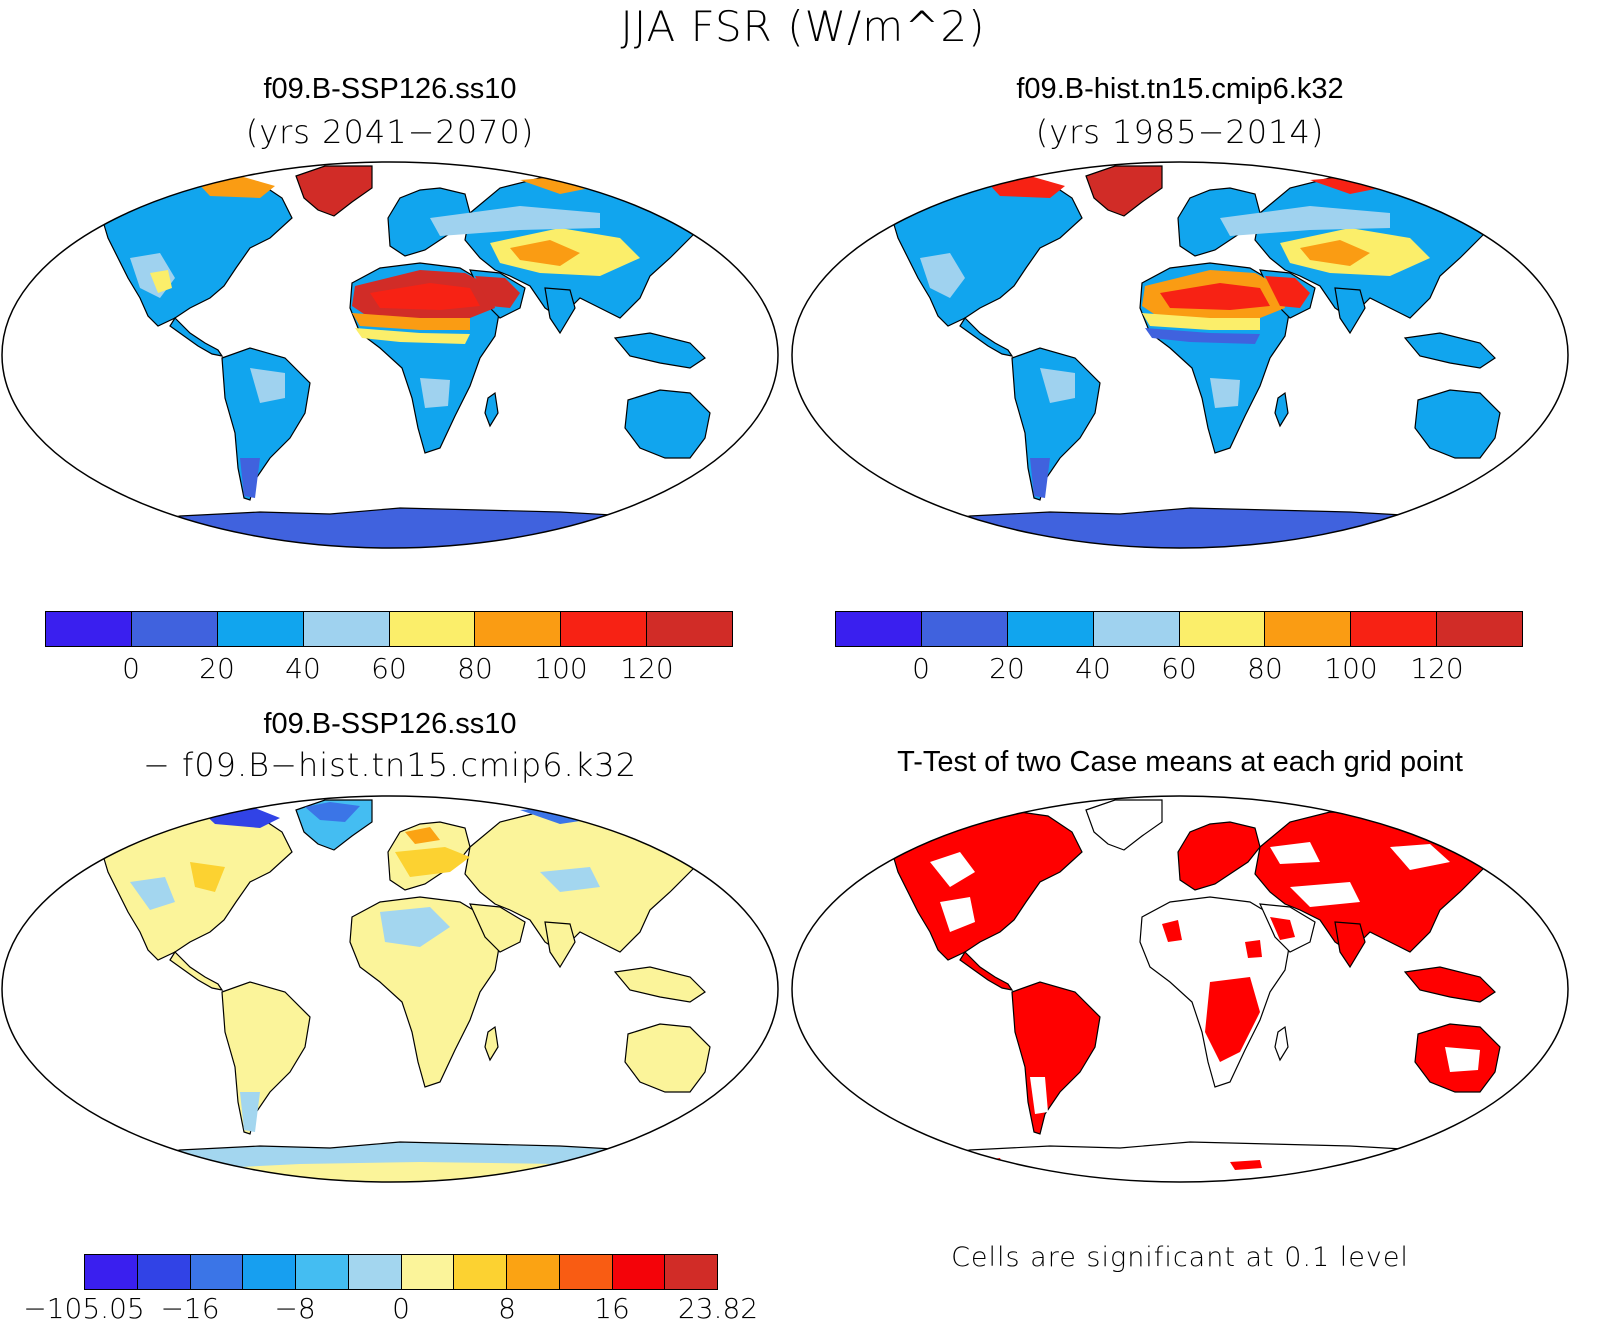  Describe the element at coordinates (803, 26) in the screenshot. I see `main-title: JJA FSR (W/m^2)` at that location.